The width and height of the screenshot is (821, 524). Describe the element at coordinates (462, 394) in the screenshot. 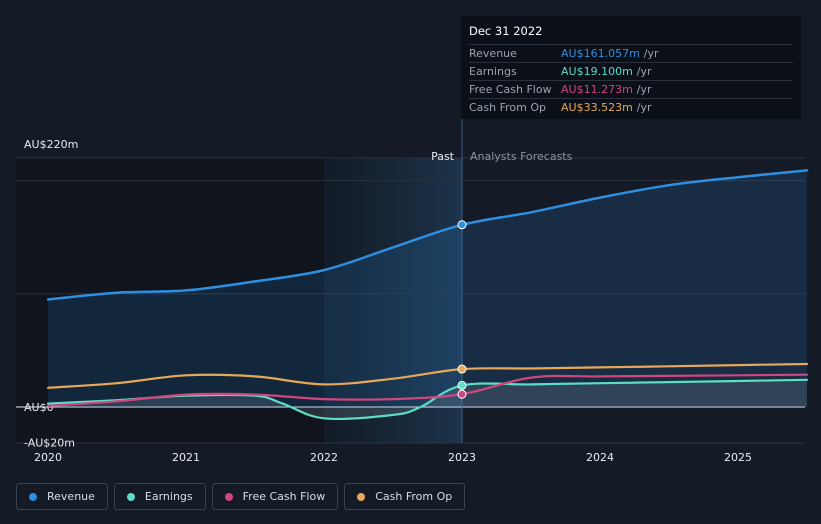

I see `series-marker-free-cash-flow` at that location.